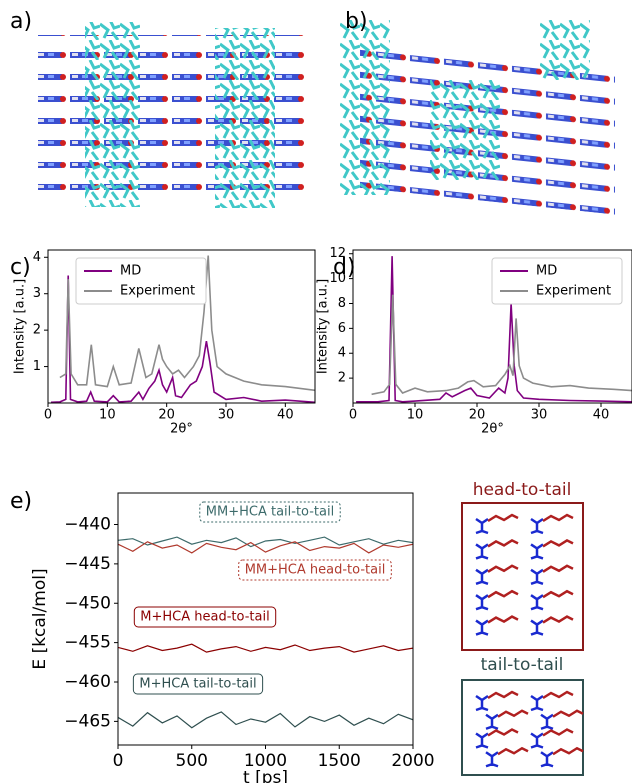  What do you see at coordinates (204, 617) in the screenshot?
I see `series-annotation: M+HCA head-to-tail` at bounding box center [204, 617].